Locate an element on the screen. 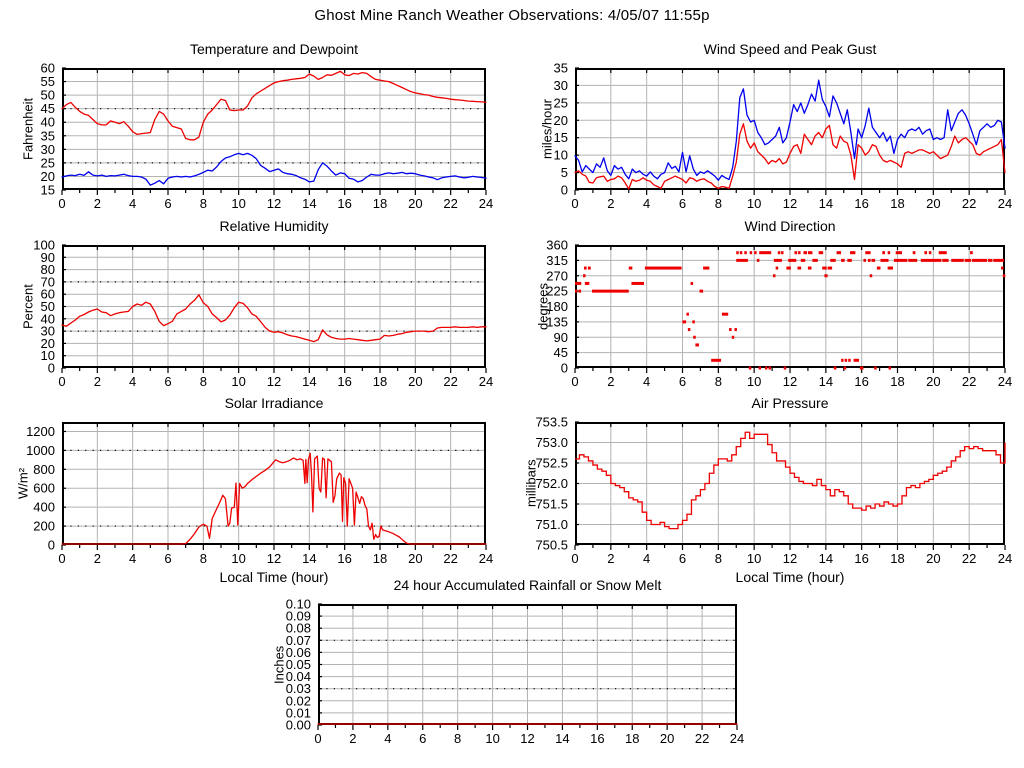 This screenshot has height=768, width=1024. svg-text: 70 is located at coordinates (48, 281).